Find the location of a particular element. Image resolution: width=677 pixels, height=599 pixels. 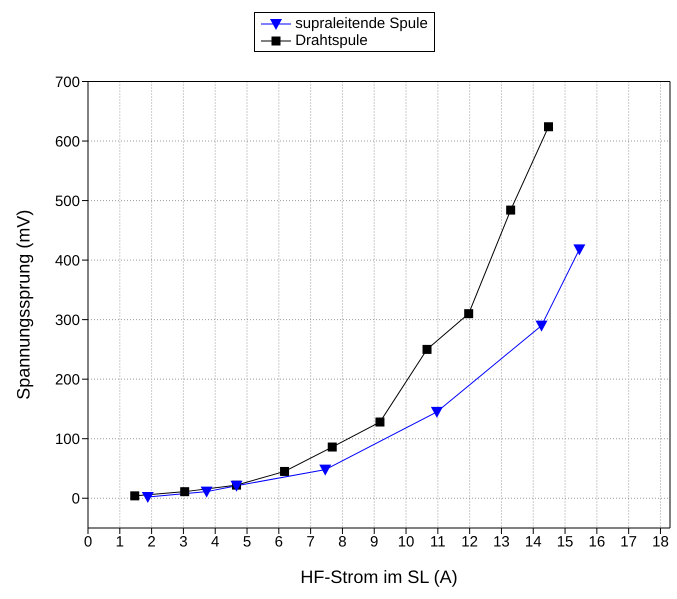

x-tick-label: 9 is located at coordinates (374, 542).